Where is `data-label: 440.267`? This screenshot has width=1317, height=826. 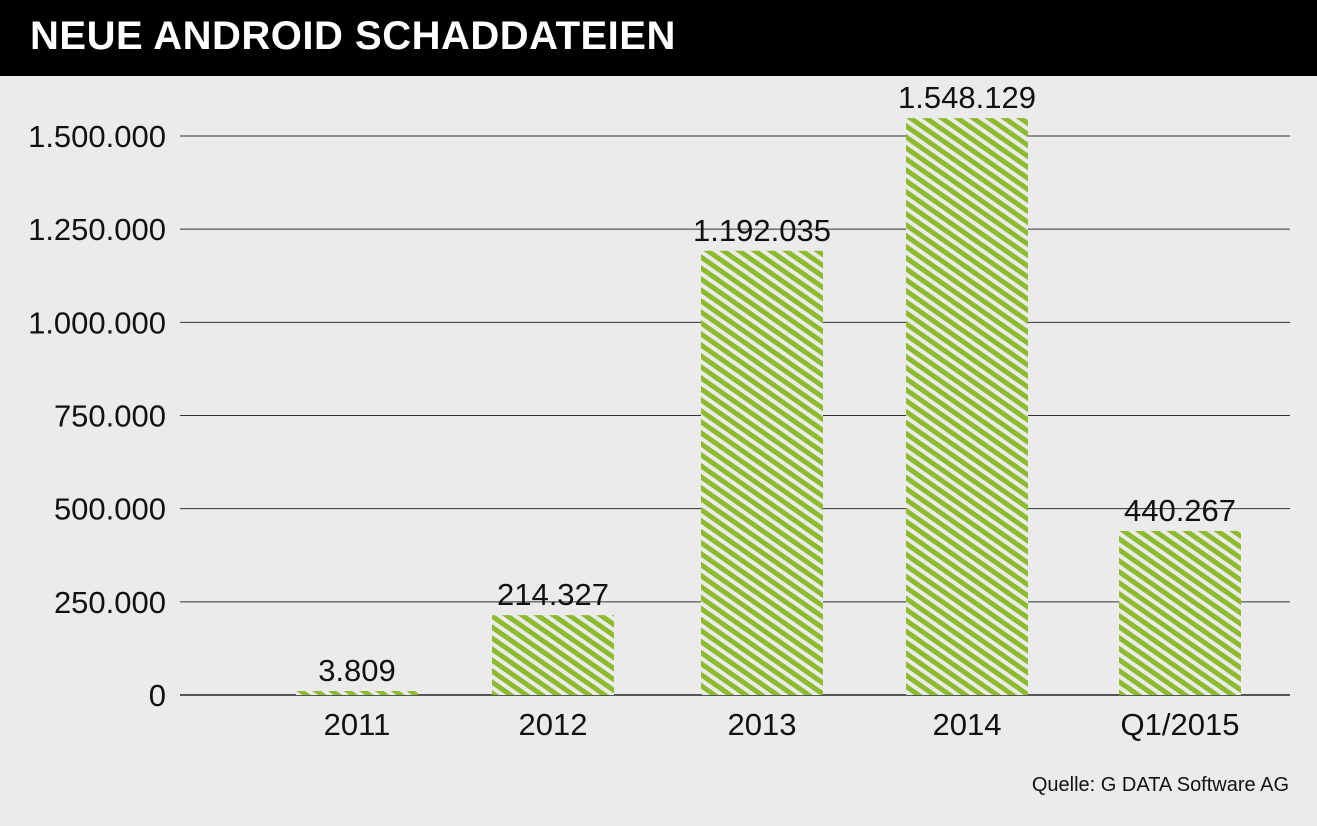
data-label: 440.267 is located at coordinates (1180, 510).